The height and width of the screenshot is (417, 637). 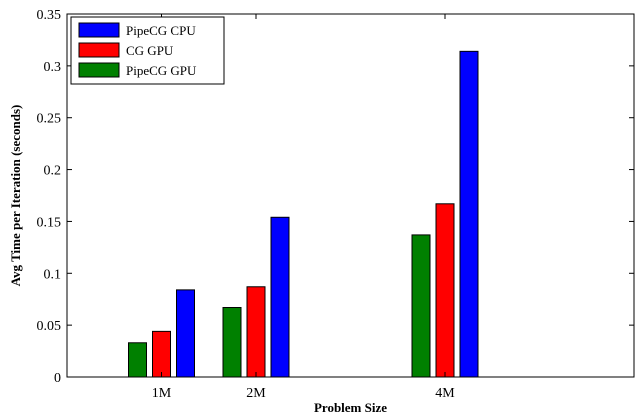 What do you see at coordinates (15, 196) in the screenshot?
I see `y-axis-label: Avg Time per Iteration (seconds)` at bounding box center [15, 196].